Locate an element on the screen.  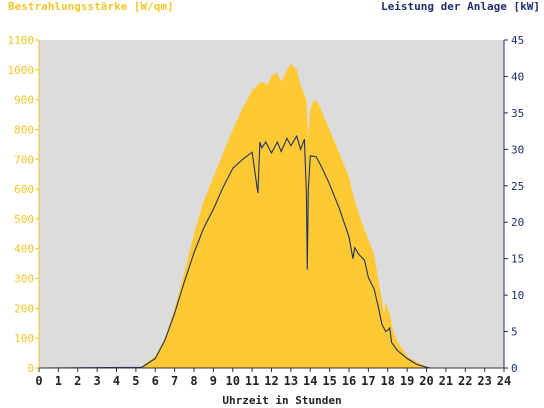
right-tick-label: 25 is located at coordinates (517, 186).